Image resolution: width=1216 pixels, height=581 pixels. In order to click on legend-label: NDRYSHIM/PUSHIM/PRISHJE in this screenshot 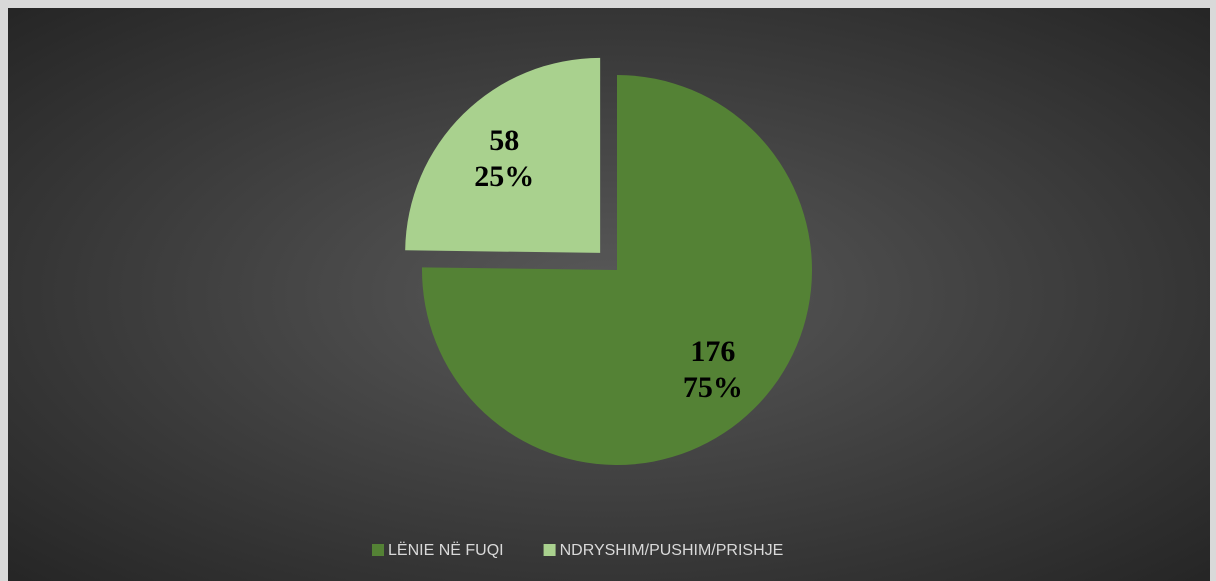, I will do `click(672, 550)`.